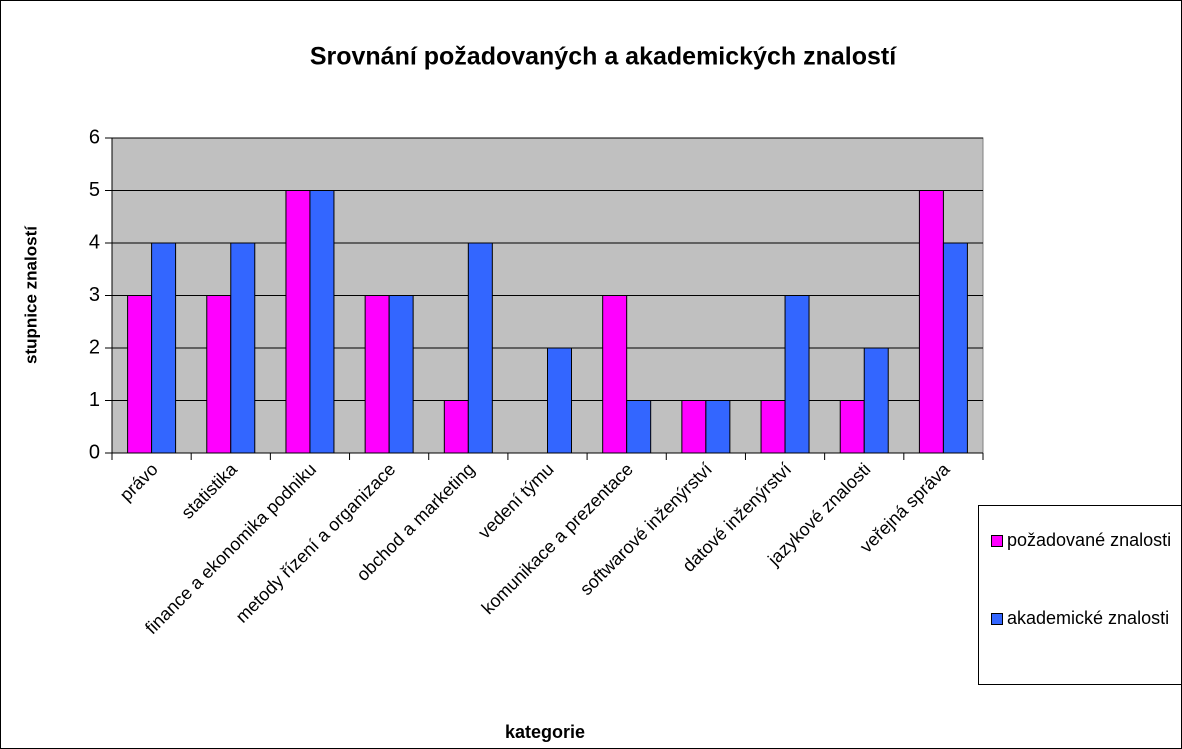  Describe the element at coordinates (94, 190) in the screenshot. I see `y-tick-label: 5` at that location.